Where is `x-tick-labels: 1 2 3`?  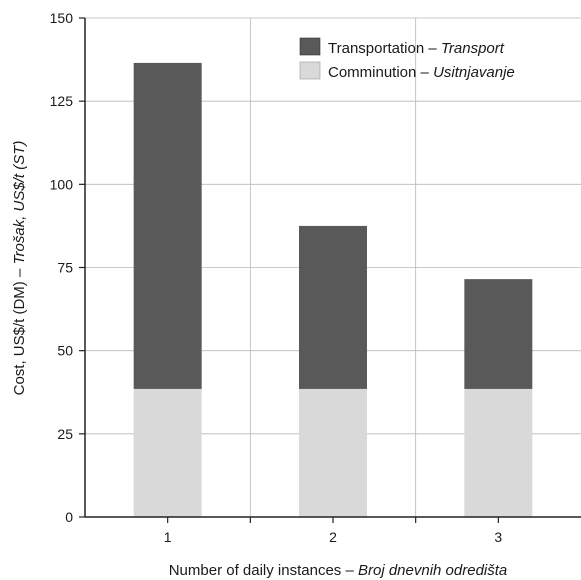 x-tick-labels: 1 2 3 is located at coordinates (333, 531).